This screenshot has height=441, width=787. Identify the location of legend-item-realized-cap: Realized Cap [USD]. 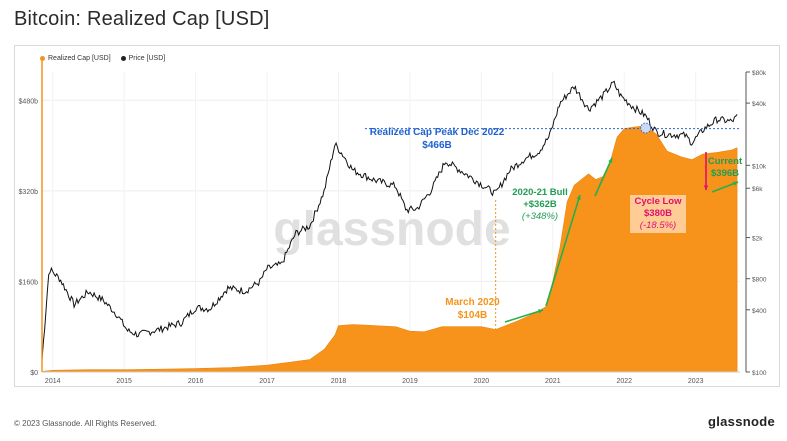
(75, 58).